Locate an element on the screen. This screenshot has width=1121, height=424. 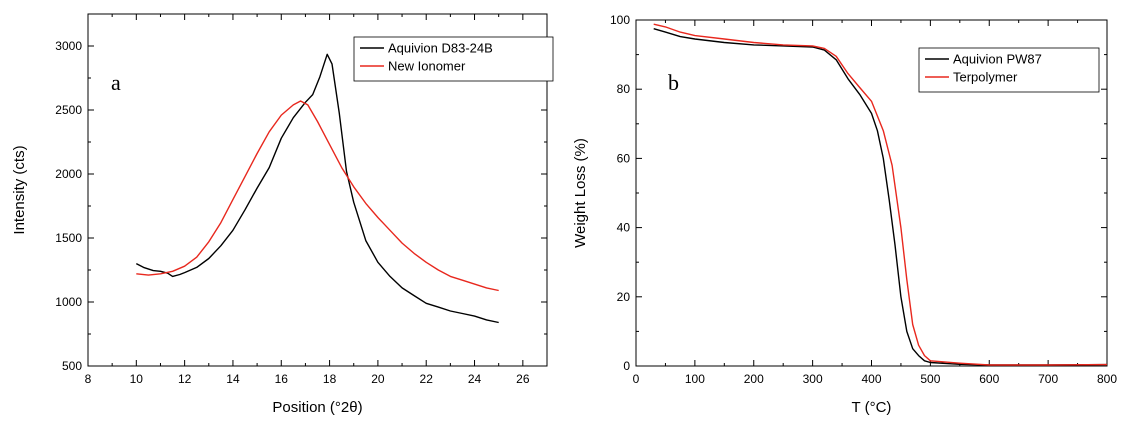
x-tick-label: 22 is located at coordinates (427, 379).